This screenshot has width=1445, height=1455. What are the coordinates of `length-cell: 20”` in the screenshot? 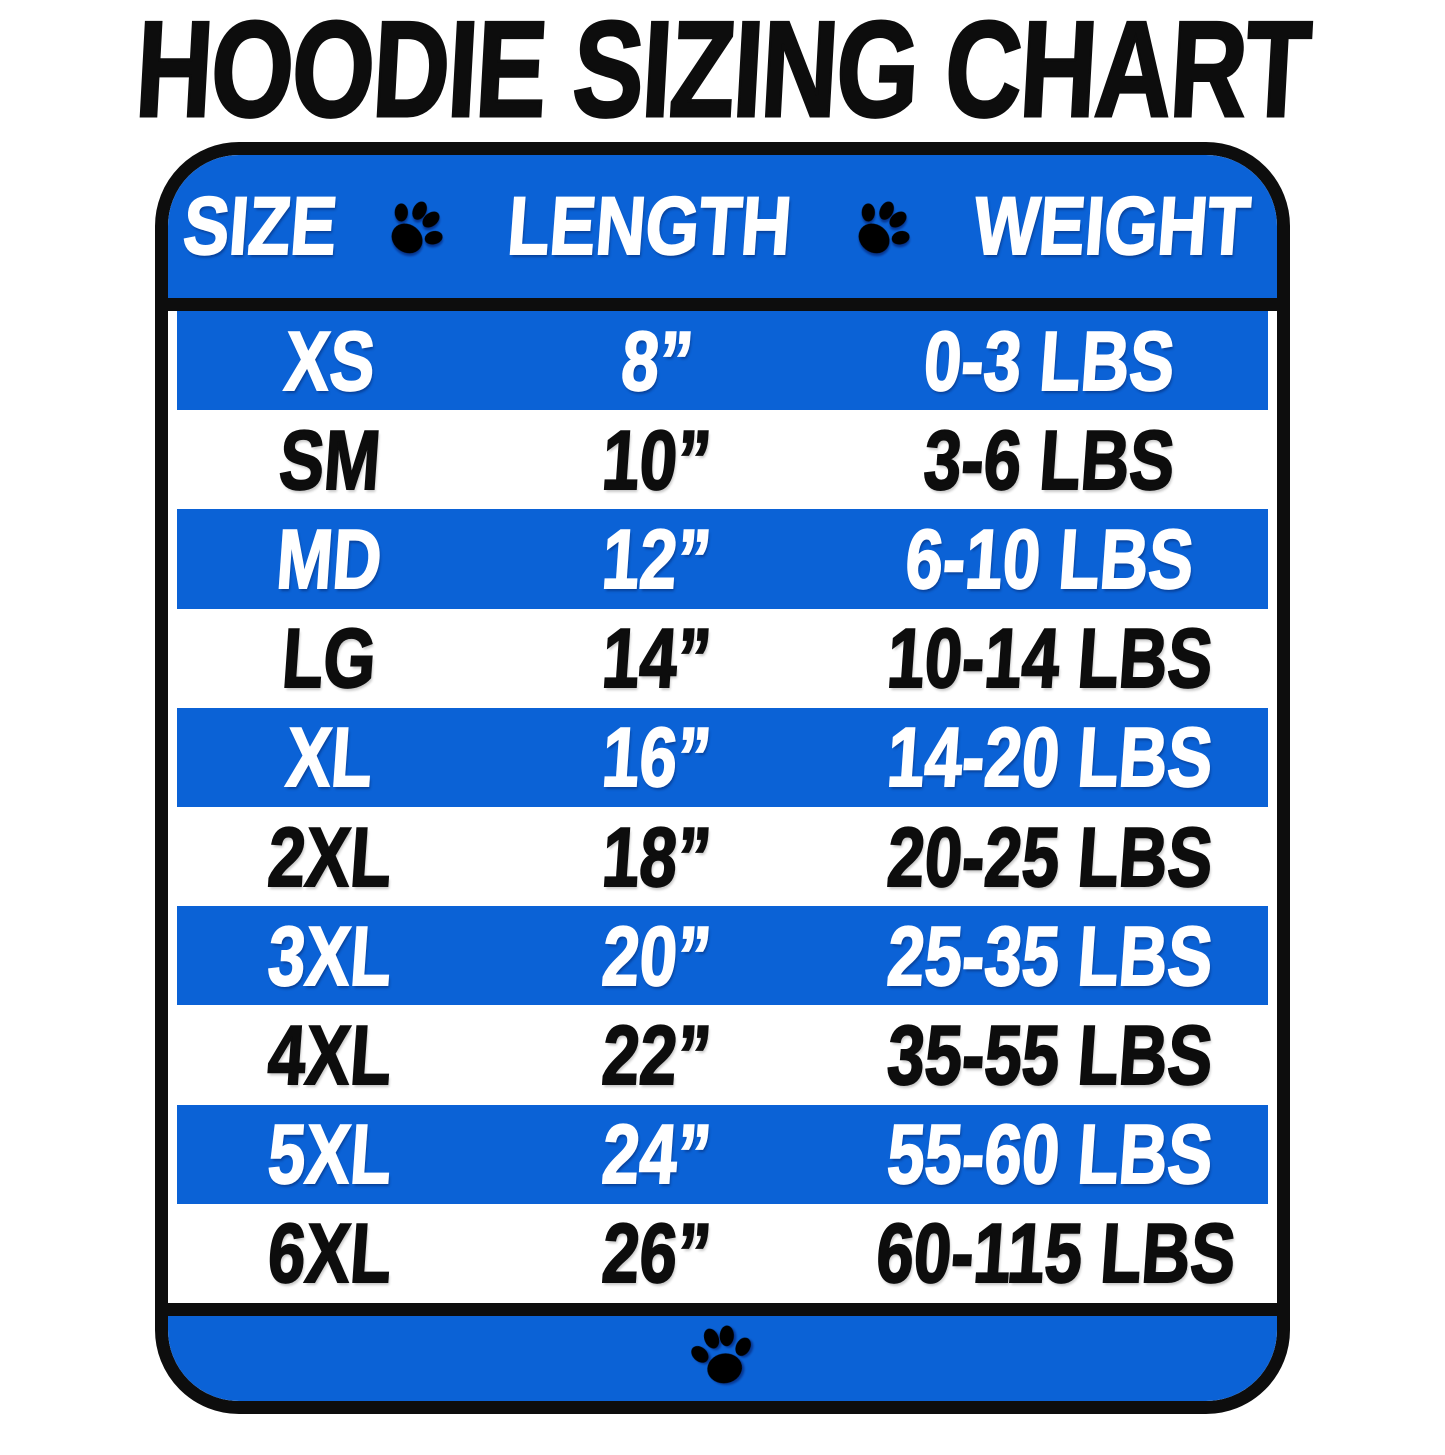 It's located at (656, 956).